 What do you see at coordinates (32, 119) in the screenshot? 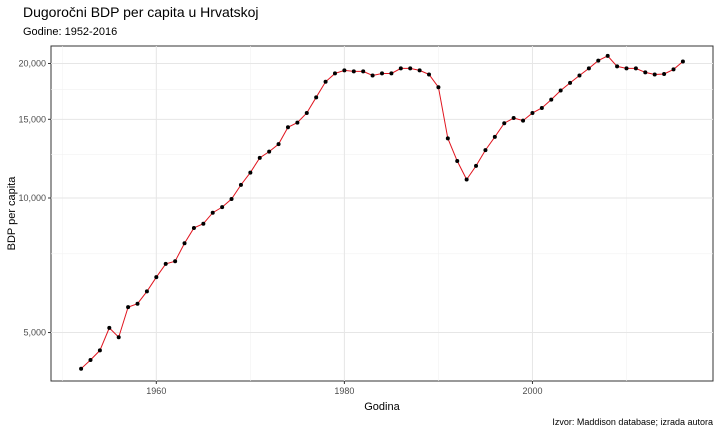
I see `y-tick-label: 15,000` at bounding box center [32, 119].